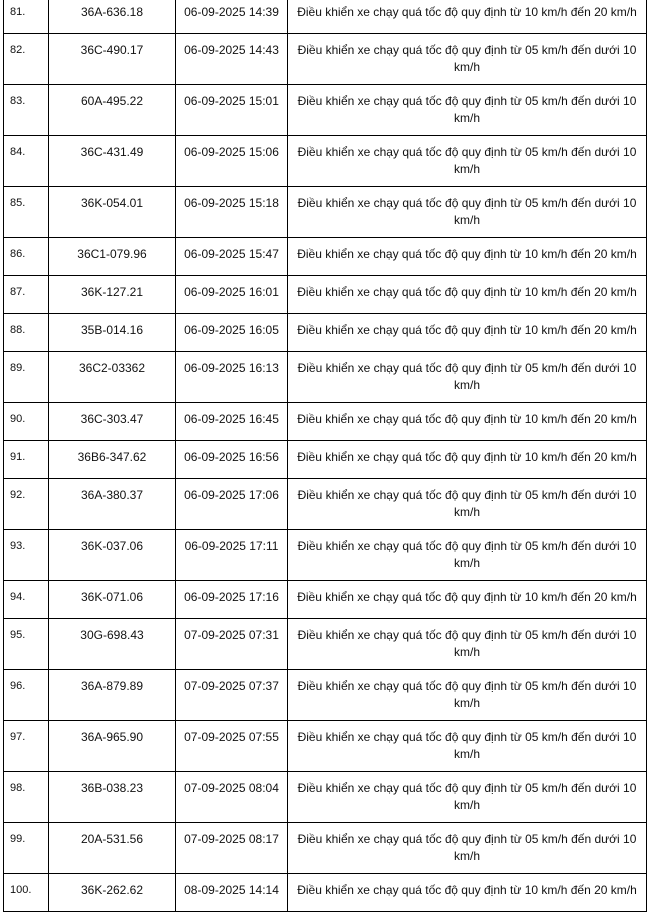 The width and height of the screenshot is (649, 912). I want to click on row-number: 83., so click(26, 110).